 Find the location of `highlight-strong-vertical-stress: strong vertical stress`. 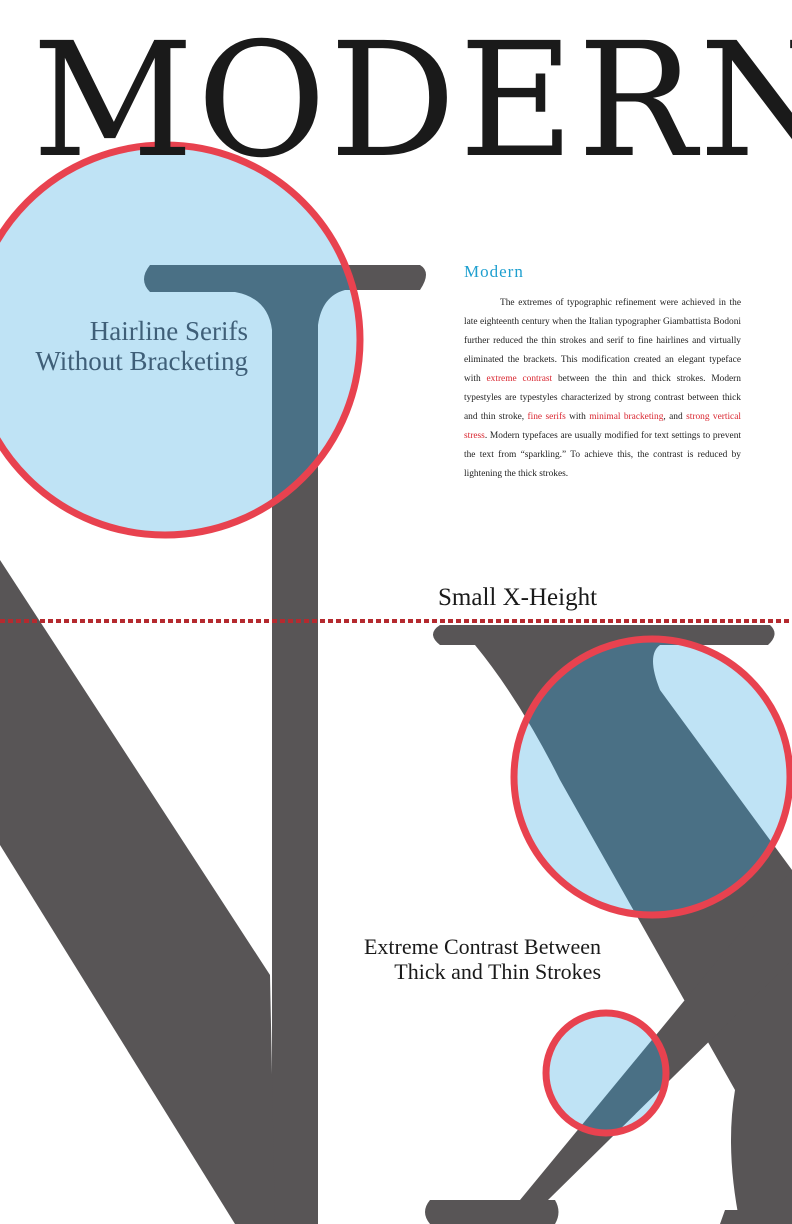

highlight-strong-vertical-stress: strong vertical stress is located at coordinates (602, 426).